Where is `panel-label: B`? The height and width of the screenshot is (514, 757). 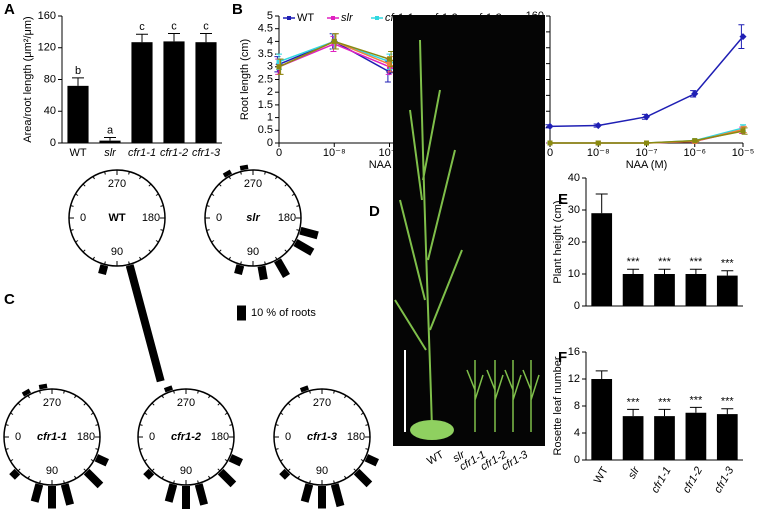
panel-label: B is located at coordinates (237, 9).